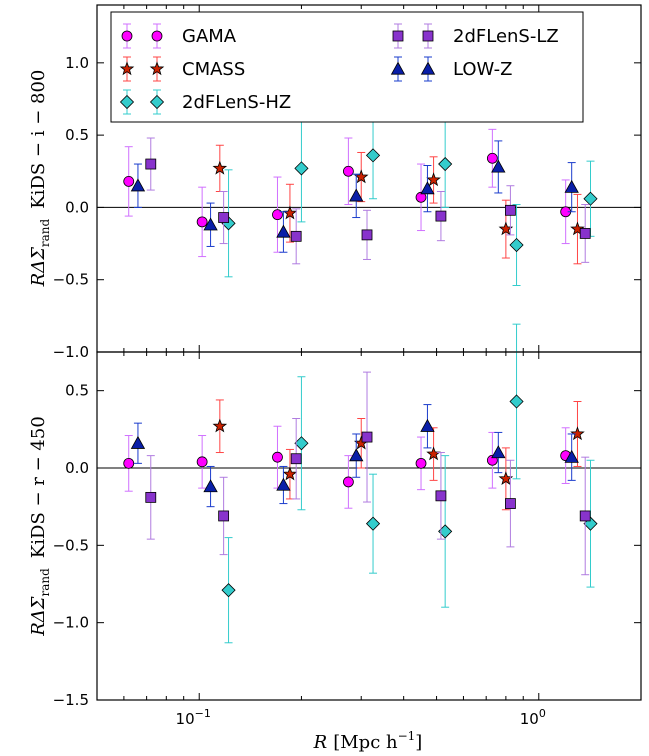 This screenshot has width=649, height=756. I want to click on x-label-close: ], so click(418, 742).